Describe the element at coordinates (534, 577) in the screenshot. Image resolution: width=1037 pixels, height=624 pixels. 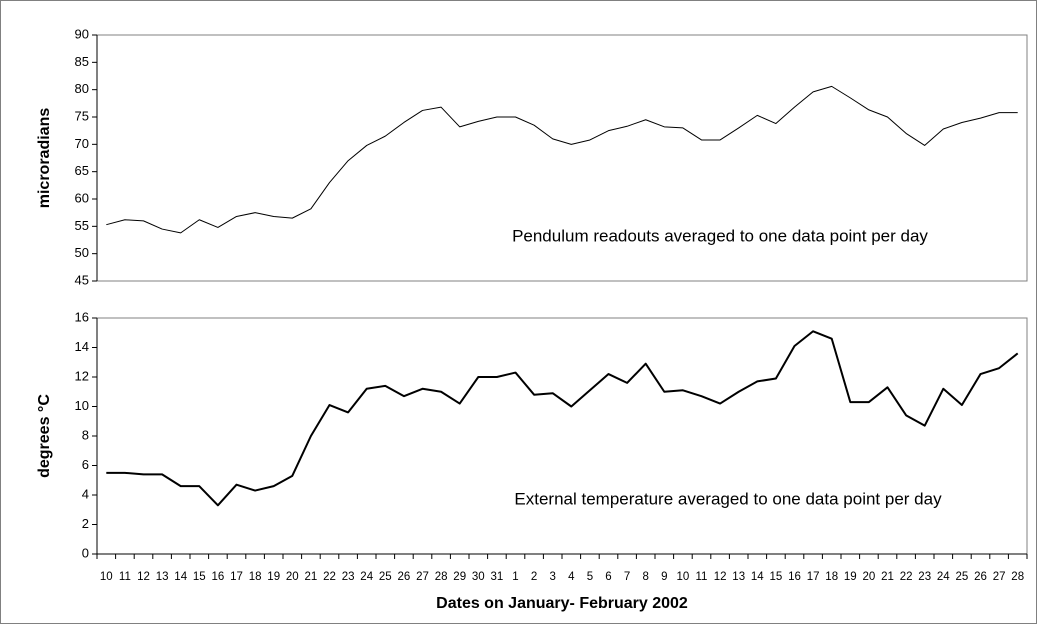
I see `x-tick-label: 2` at that location.